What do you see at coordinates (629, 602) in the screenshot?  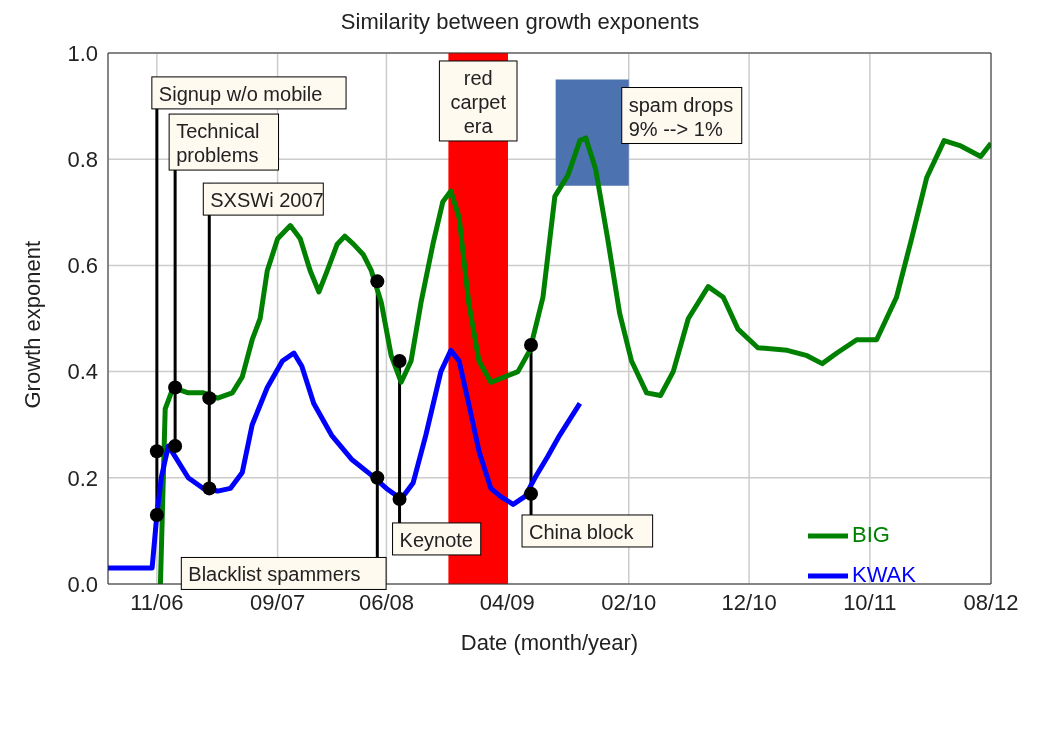 I see `x-tick-label: 02/10` at bounding box center [629, 602].